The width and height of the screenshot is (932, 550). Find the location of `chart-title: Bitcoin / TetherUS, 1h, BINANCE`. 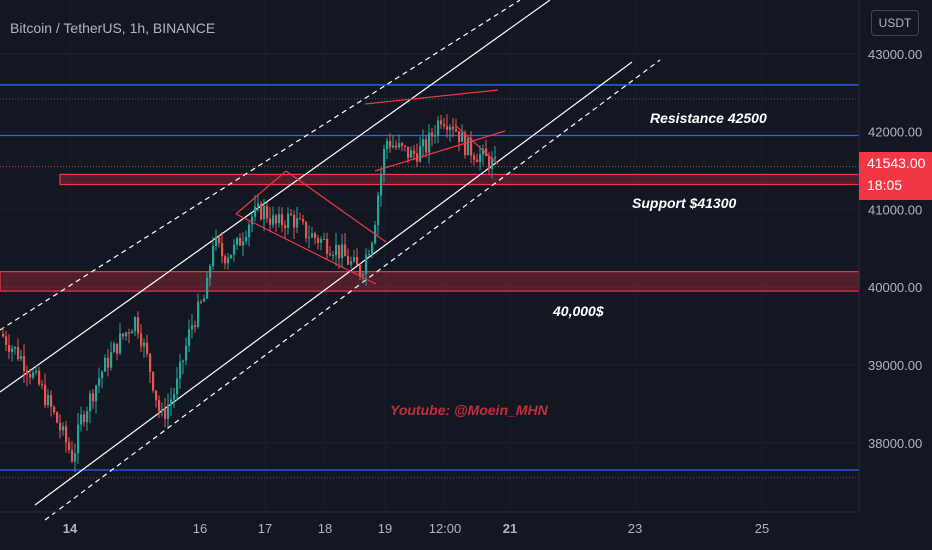

chart-title: Bitcoin / TetherUS, 1h, BINANCE is located at coordinates (113, 28).